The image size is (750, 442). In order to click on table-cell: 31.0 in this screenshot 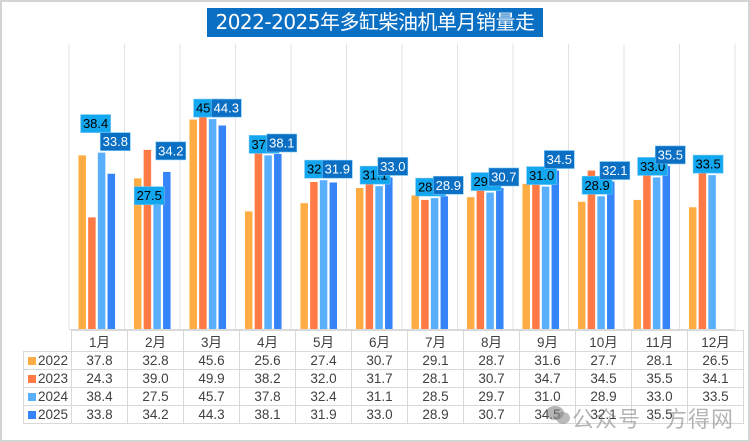, I will do `click(547, 396)`.